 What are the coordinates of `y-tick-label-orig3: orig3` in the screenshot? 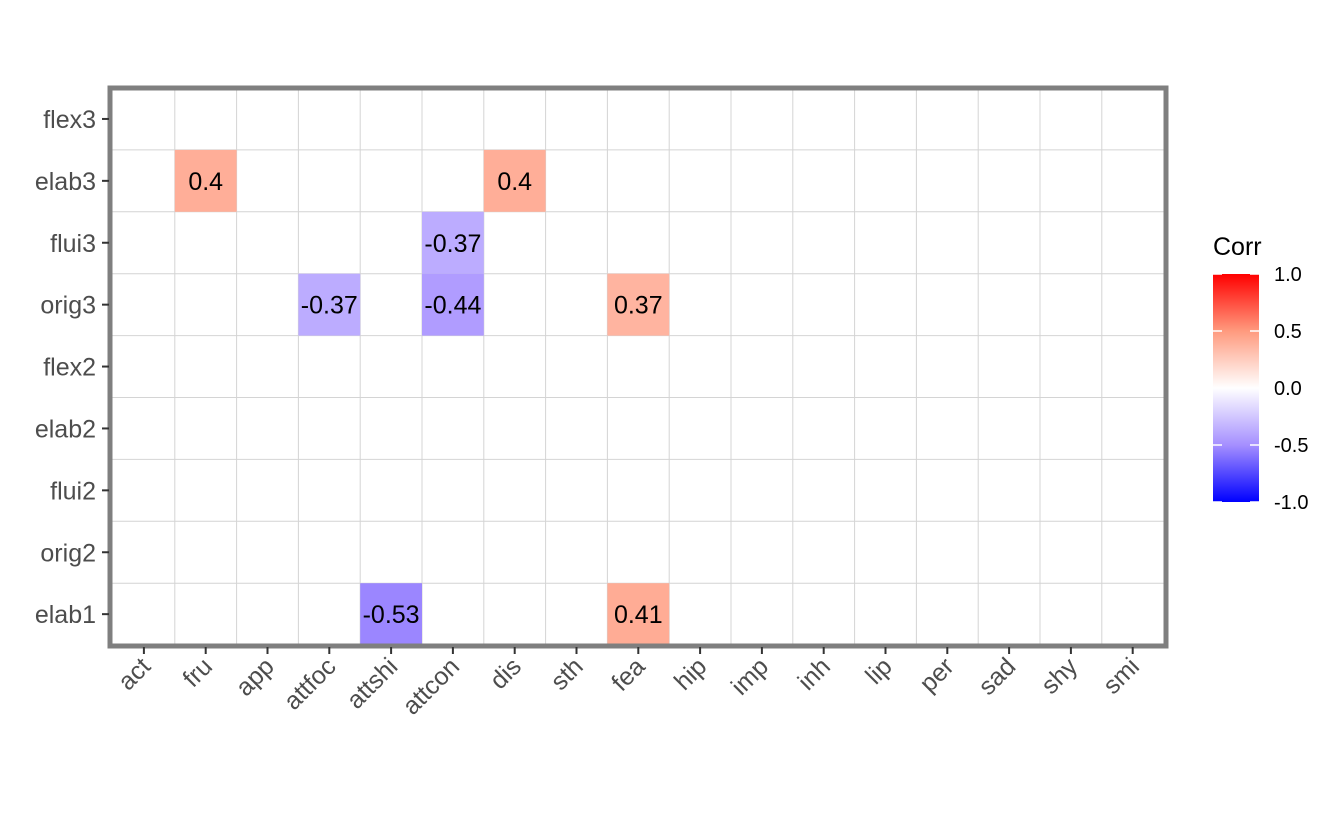 It's located at (68, 306).